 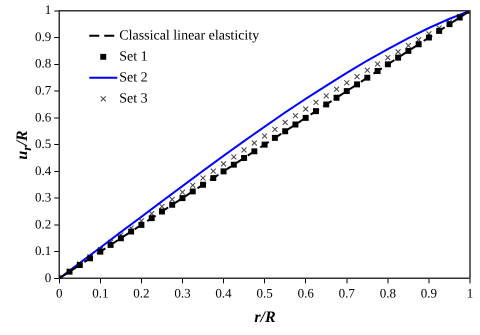 I want to click on x-tick-label: 0.4, so click(x=223, y=293).